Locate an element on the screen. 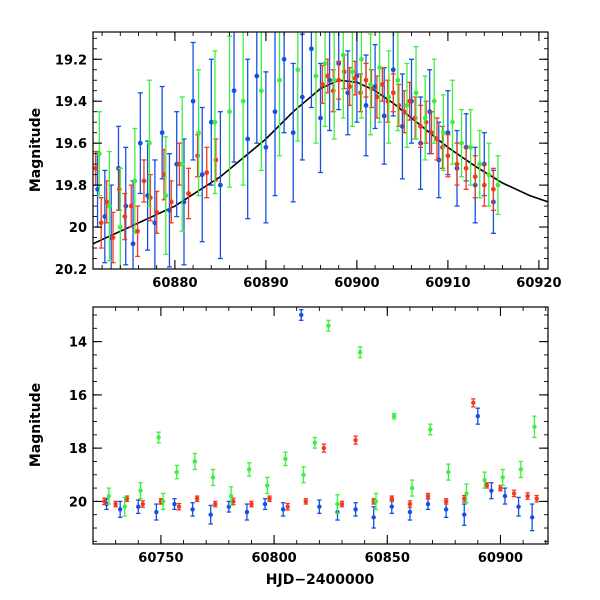 The width and height of the screenshot is (600, 600). x-tick-label: 60750 is located at coordinates (160, 558).